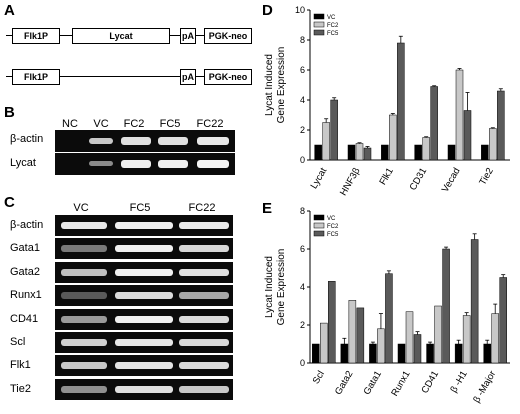 This screenshot has width=520, height=414. Describe the element at coordinates (300, 10) in the screenshot. I see `y-tick-label: 10` at that location.